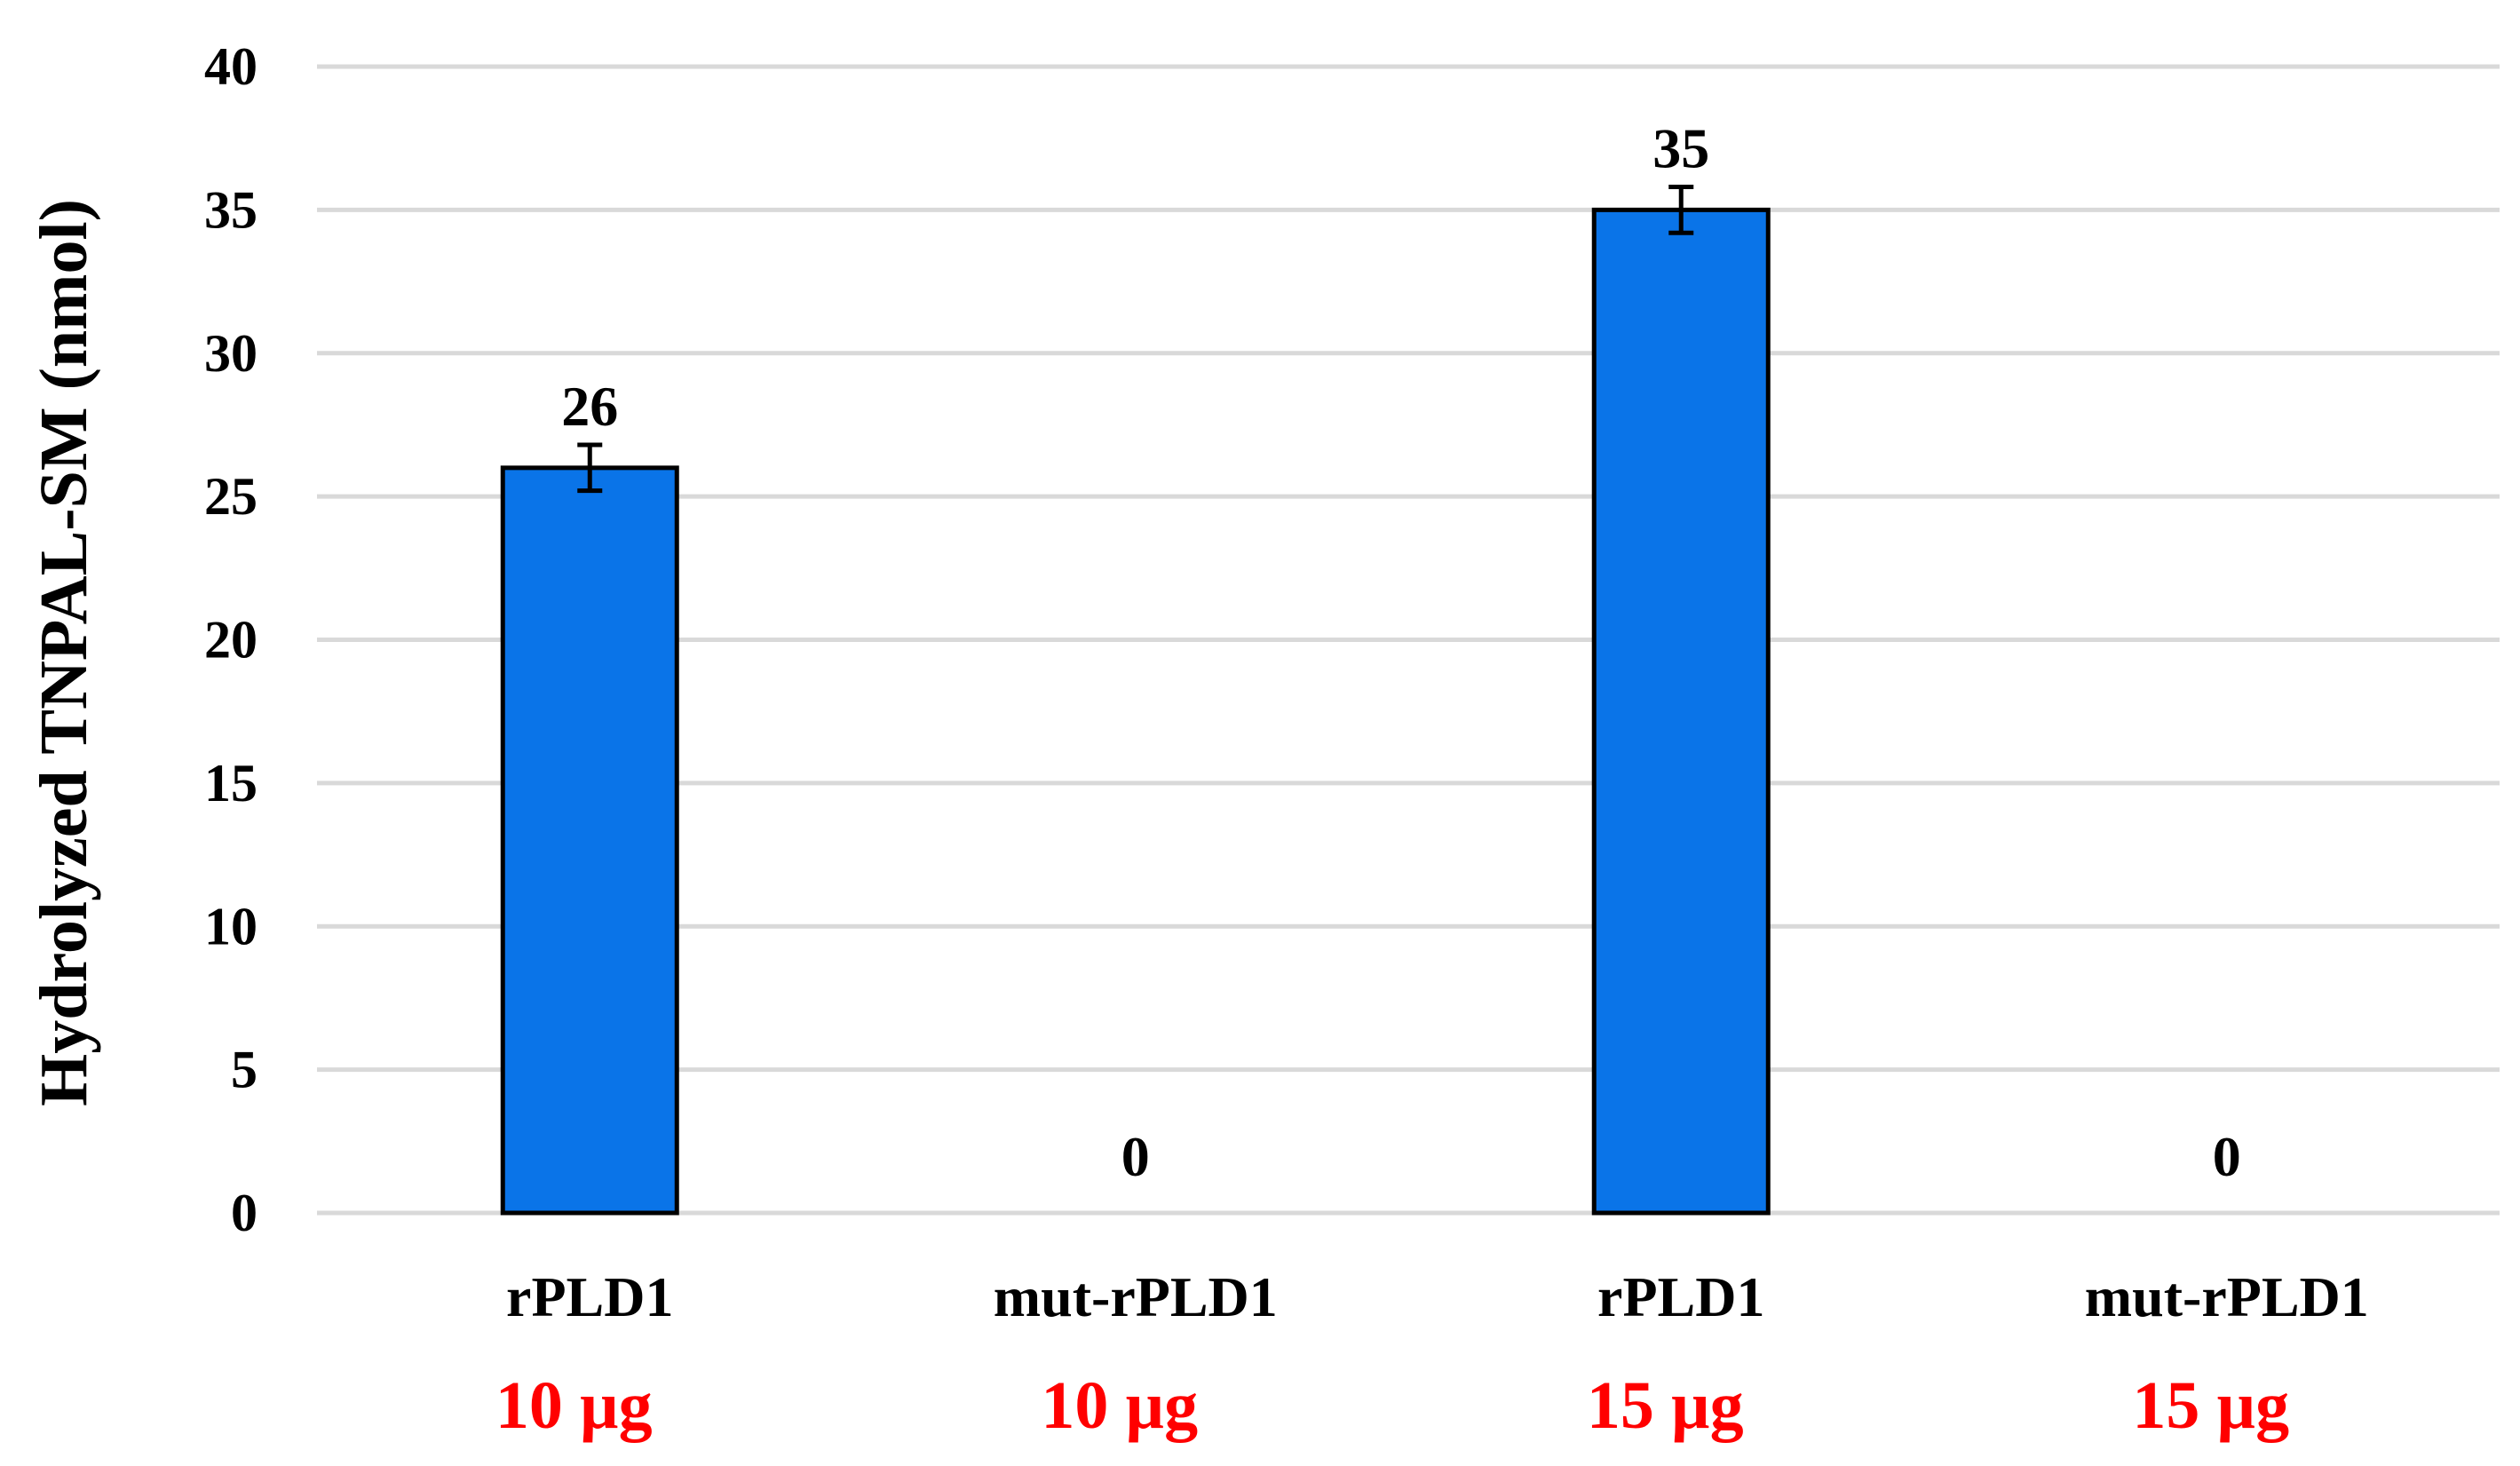  I want to click on y-tick-label: 25, so click(231, 496).